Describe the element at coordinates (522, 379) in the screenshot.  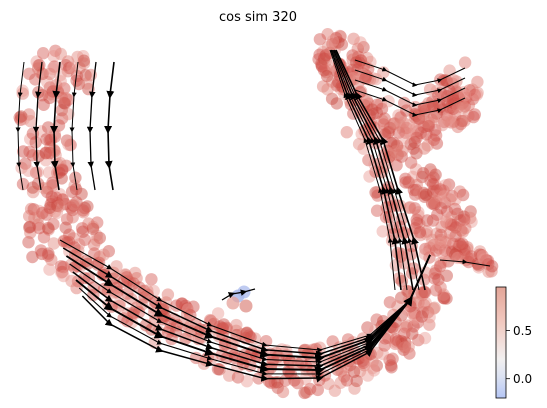
I see `colorbar-tick-label: 0.0` at that location.